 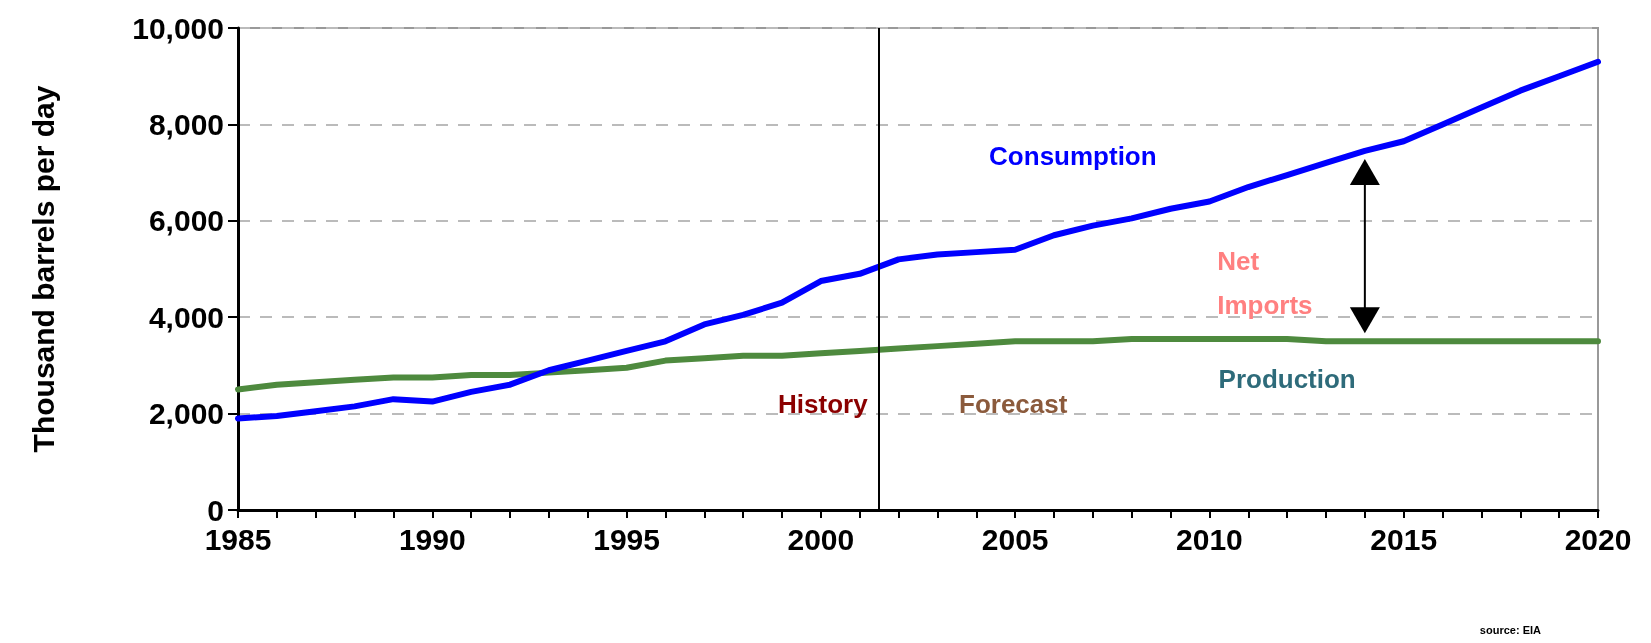 What do you see at coordinates (186, 414) in the screenshot?
I see `y-tick-label: 2,000` at bounding box center [186, 414].